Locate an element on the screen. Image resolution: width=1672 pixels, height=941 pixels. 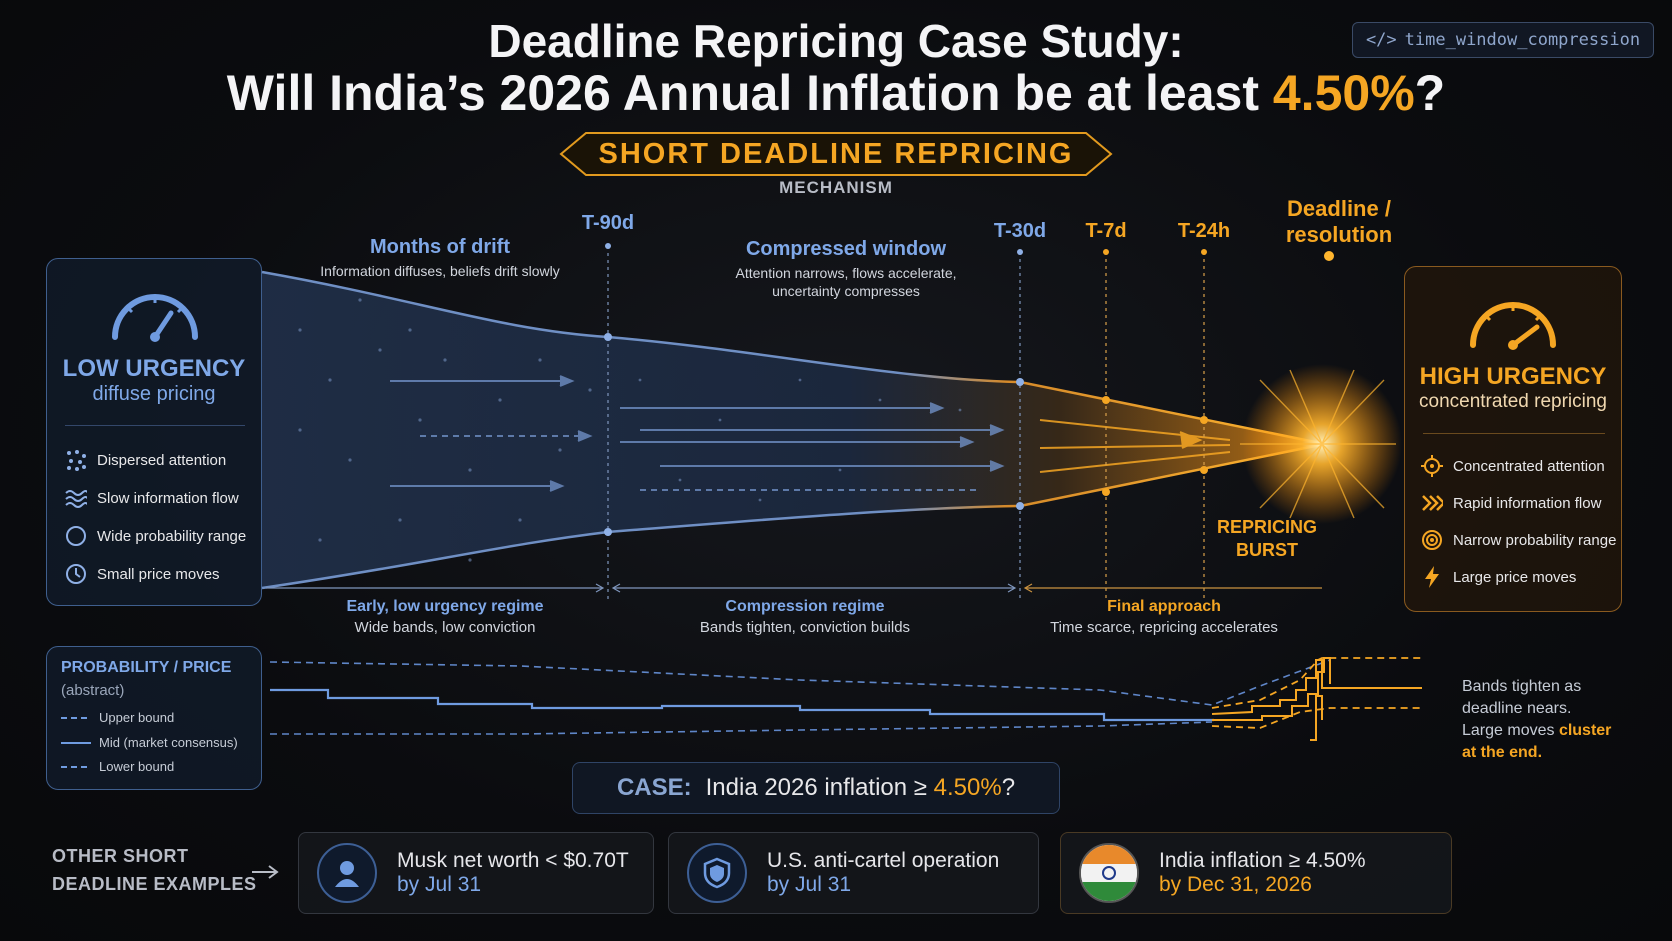
price-orange-lines is located at coordinates (1316, 699).